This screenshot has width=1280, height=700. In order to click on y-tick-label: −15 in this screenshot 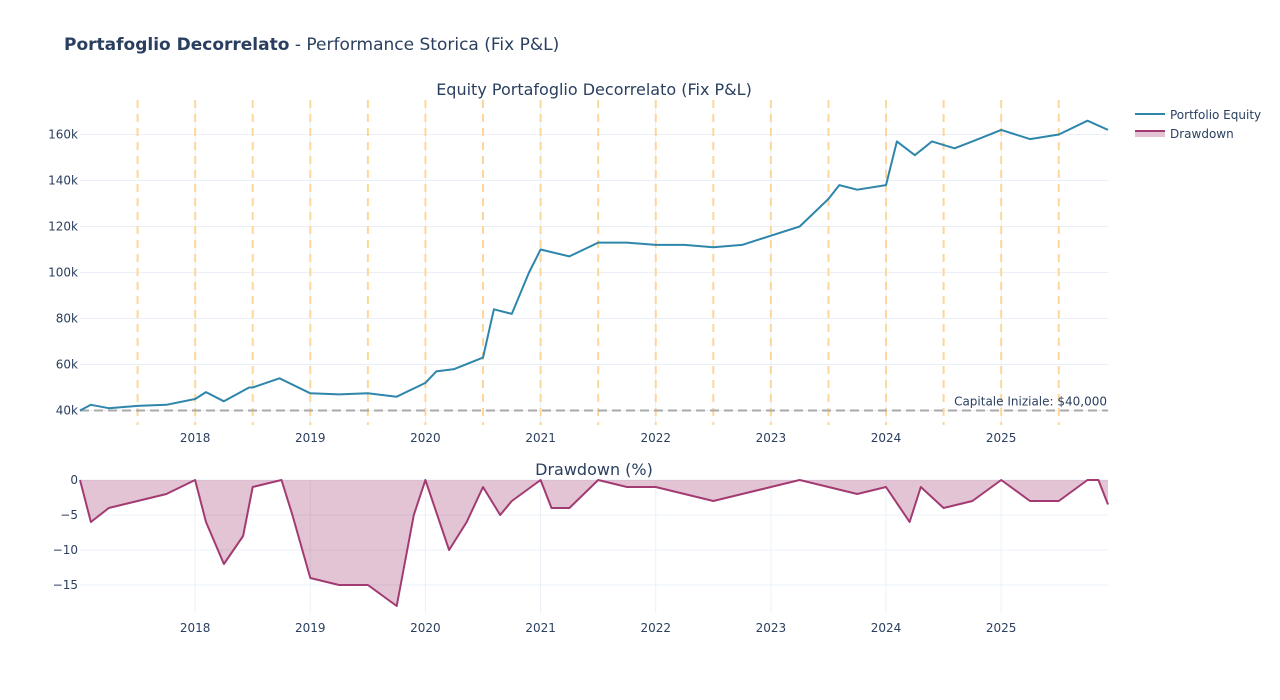, I will do `click(65, 585)`.